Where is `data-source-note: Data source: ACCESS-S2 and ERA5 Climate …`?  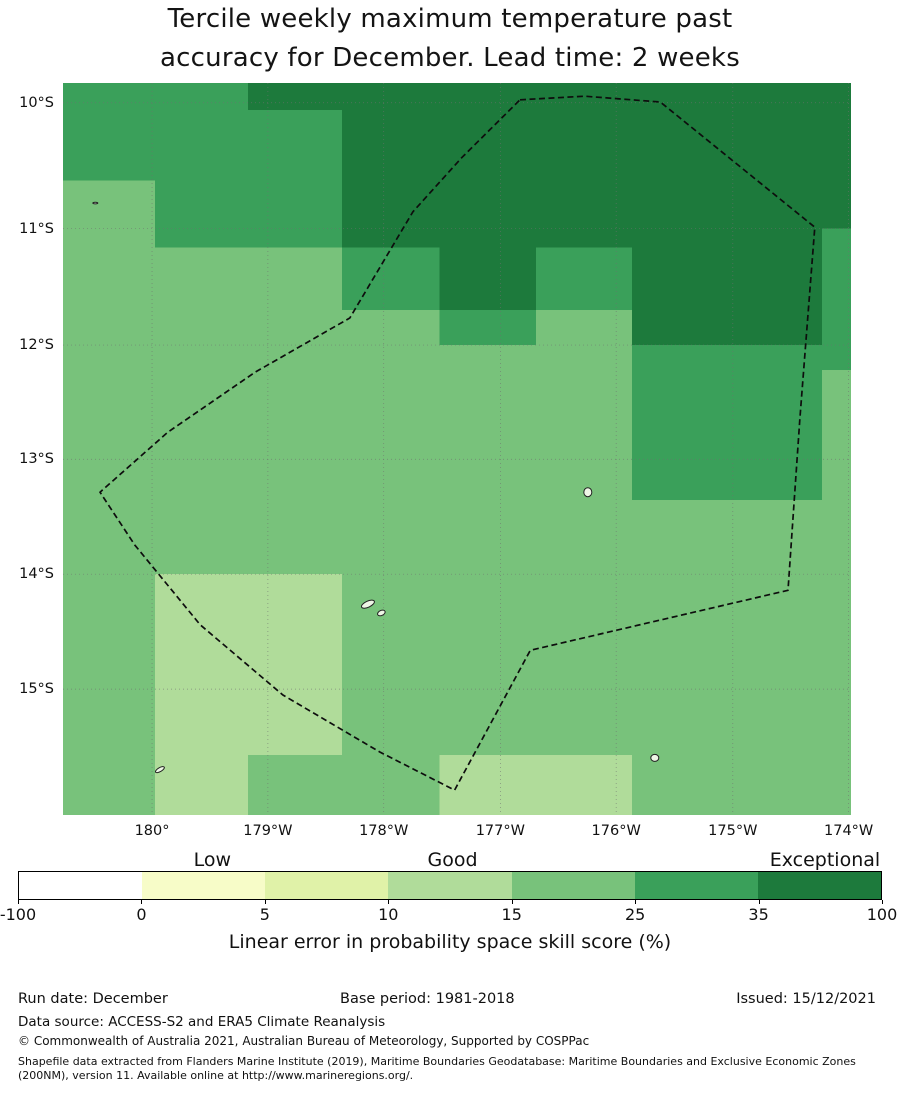 data-source-note: Data source: ACCESS-S2 and ERA5 Climate … is located at coordinates (202, 1022).